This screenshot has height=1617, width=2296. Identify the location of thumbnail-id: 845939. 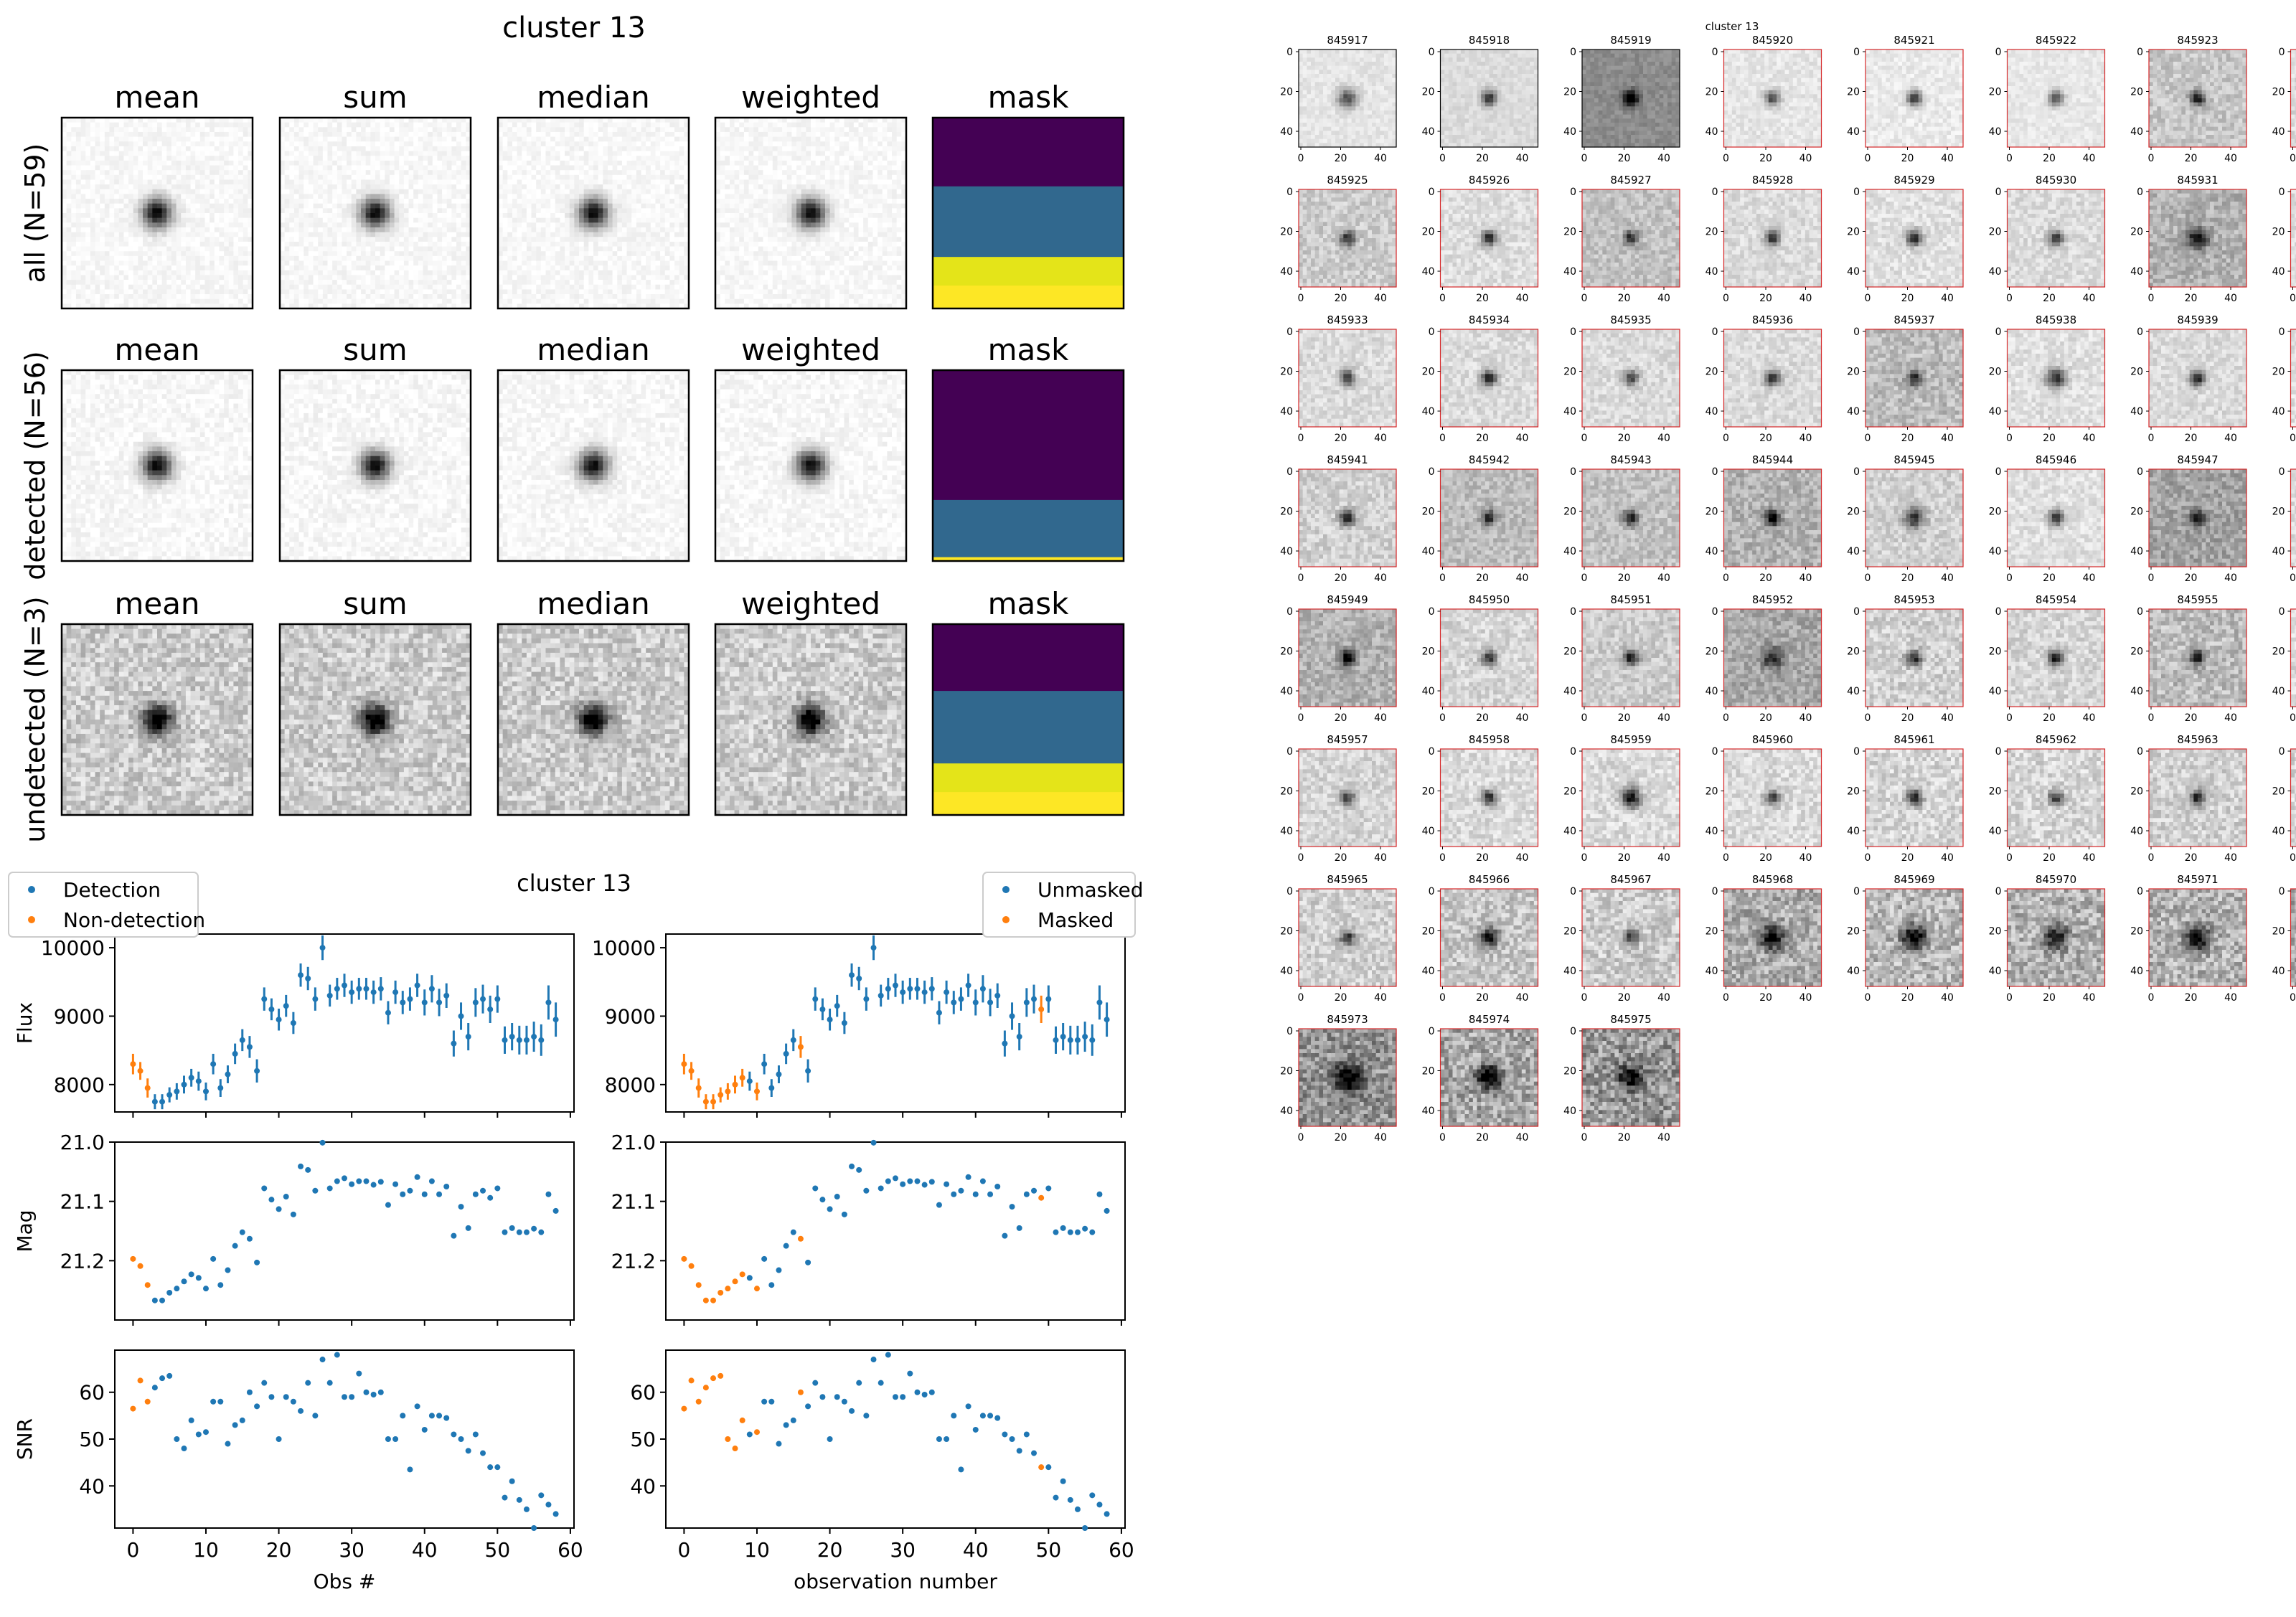
(2197, 320).